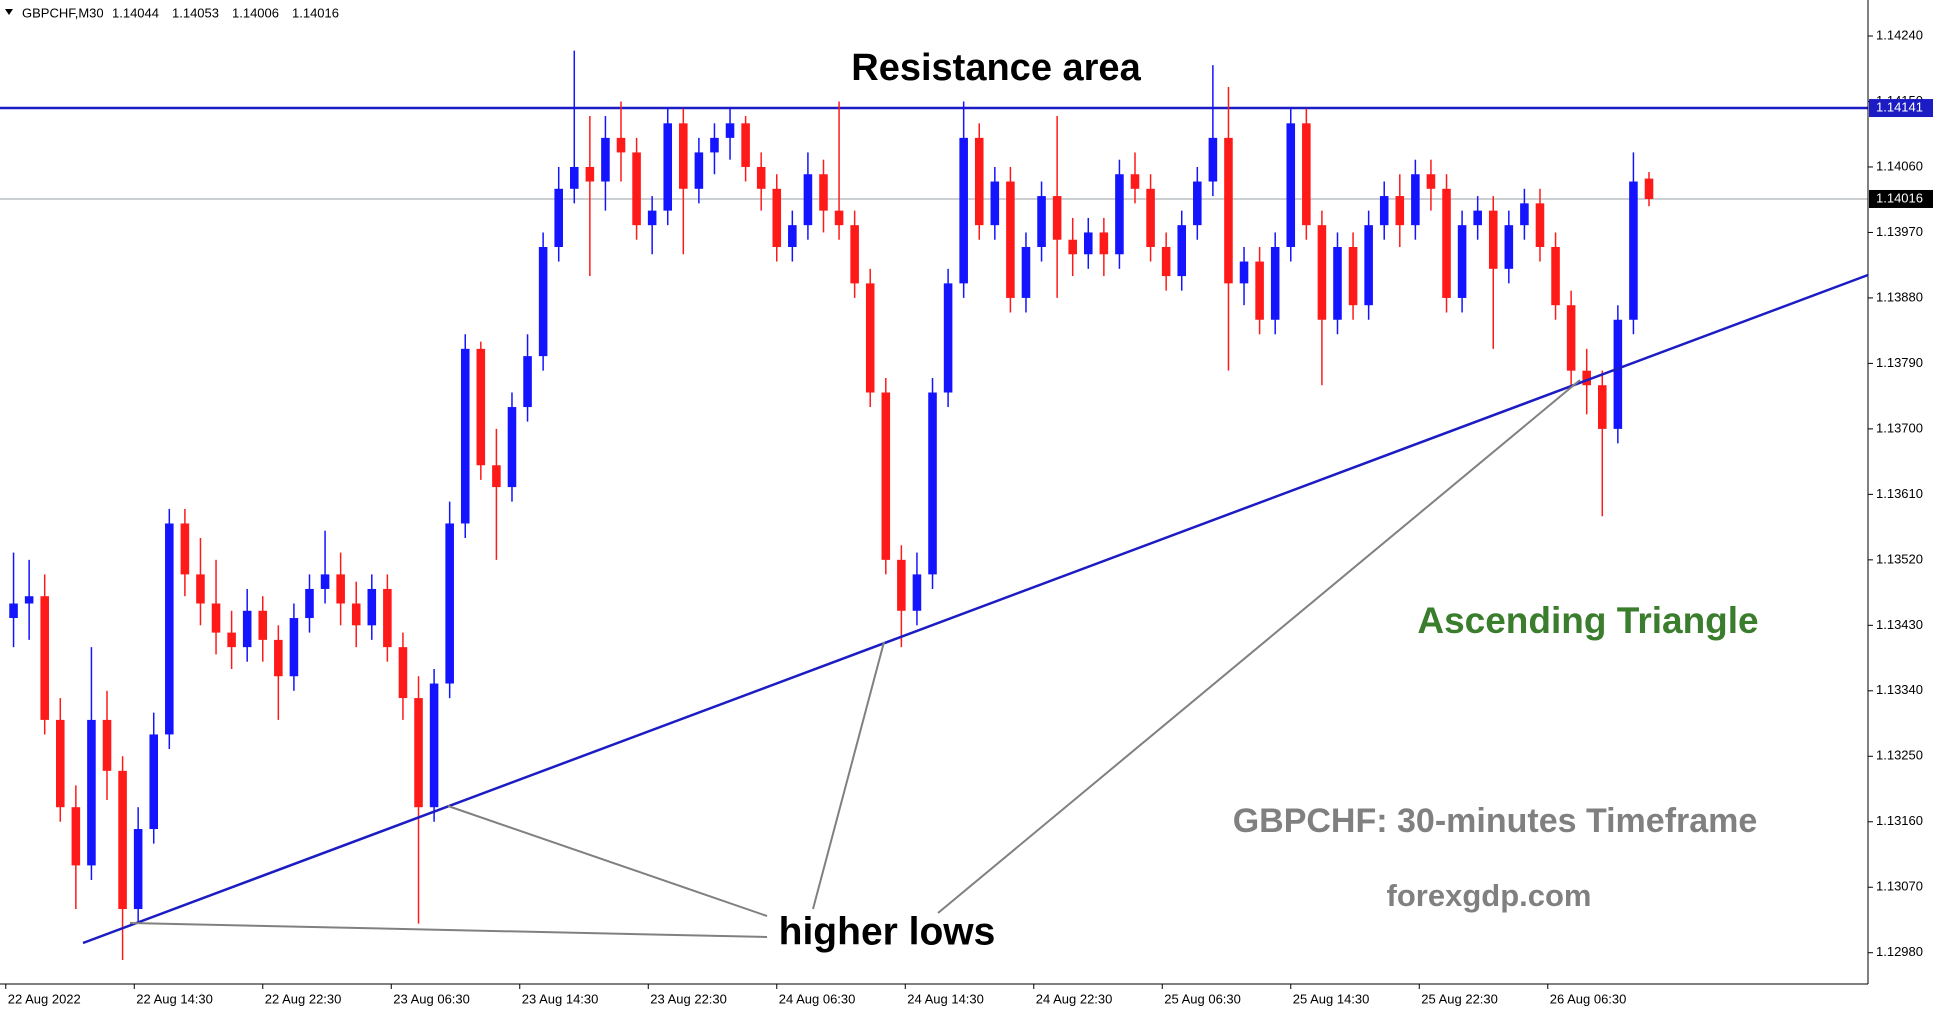 The image size is (1934, 1011). Describe the element at coordinates (174, 998) in the screenshot. I see `x-tick-label: 22 Aug 14:30` at that location.